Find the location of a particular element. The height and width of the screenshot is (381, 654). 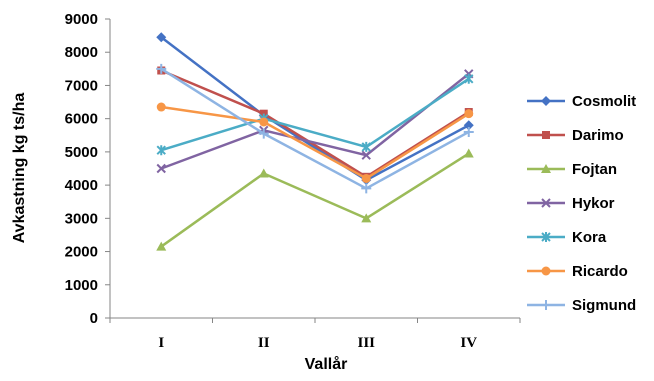

x-tick-label: II is located at coordinates (264, 343).